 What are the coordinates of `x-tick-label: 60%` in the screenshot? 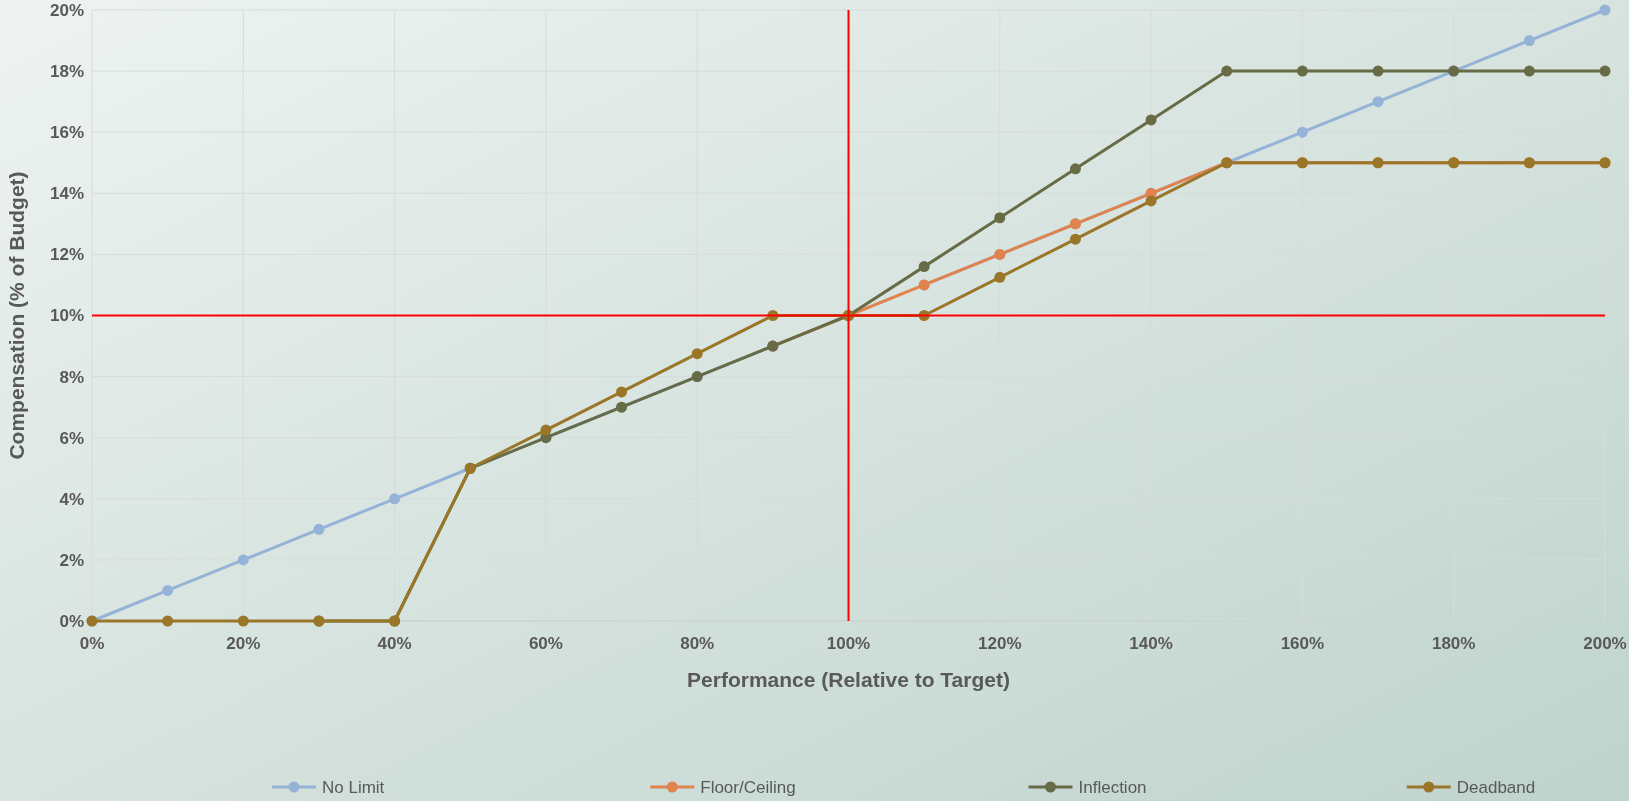 It's located at (545, 643).